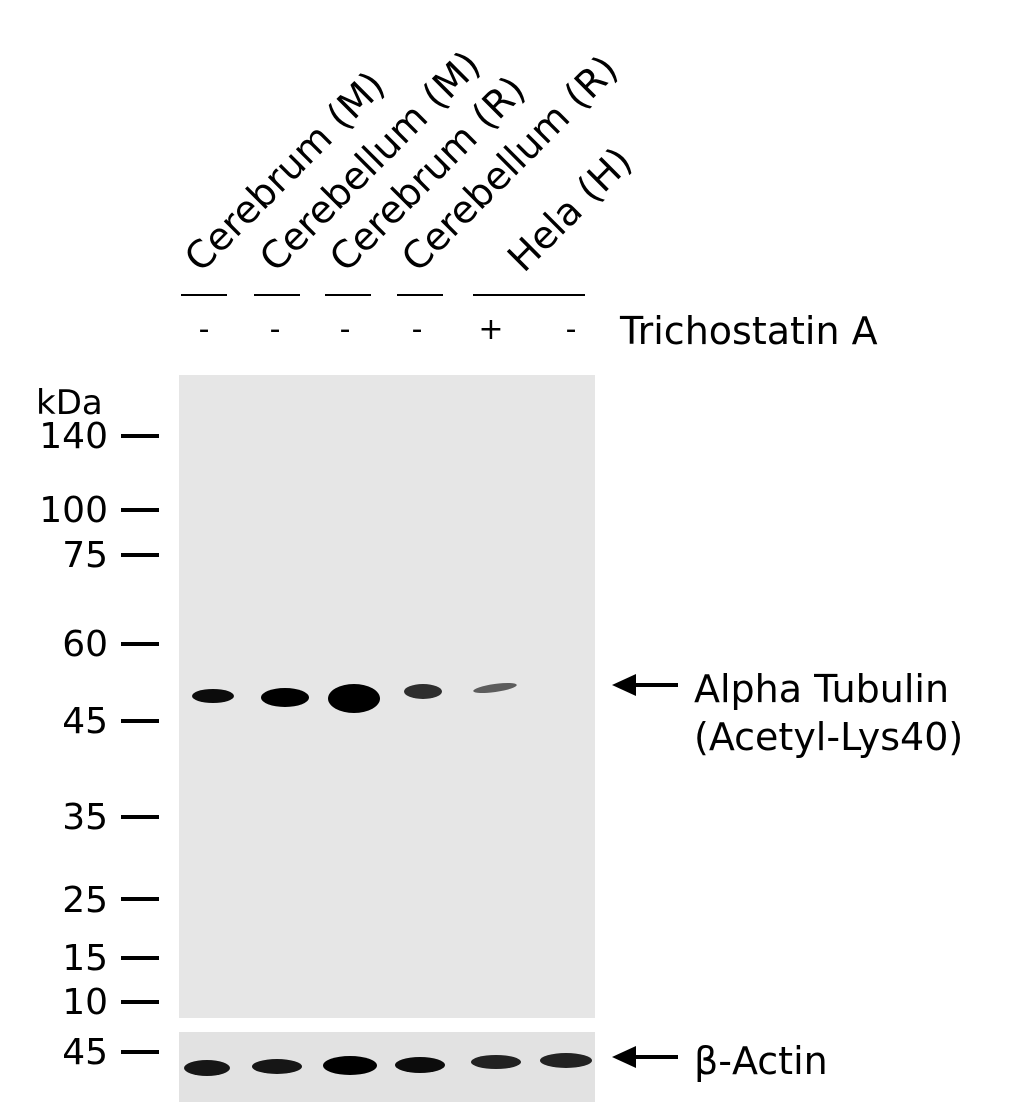  Describe the element at coordinates (85, 555) in the screenshot. I see `mw-marker-75: 75` at that location.